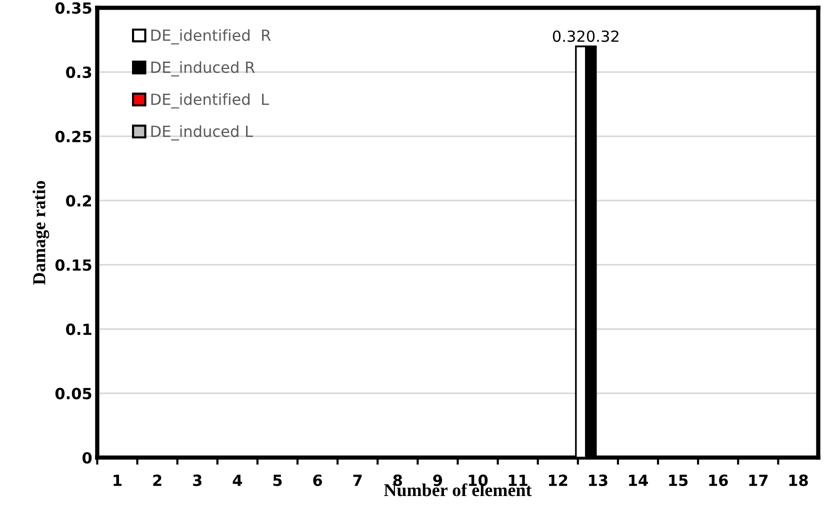 This screenshot has width=824, height=520. Describe the element at coordinates (758, 480) in the screenshot. I see `x-tick-label: 17` at that location.